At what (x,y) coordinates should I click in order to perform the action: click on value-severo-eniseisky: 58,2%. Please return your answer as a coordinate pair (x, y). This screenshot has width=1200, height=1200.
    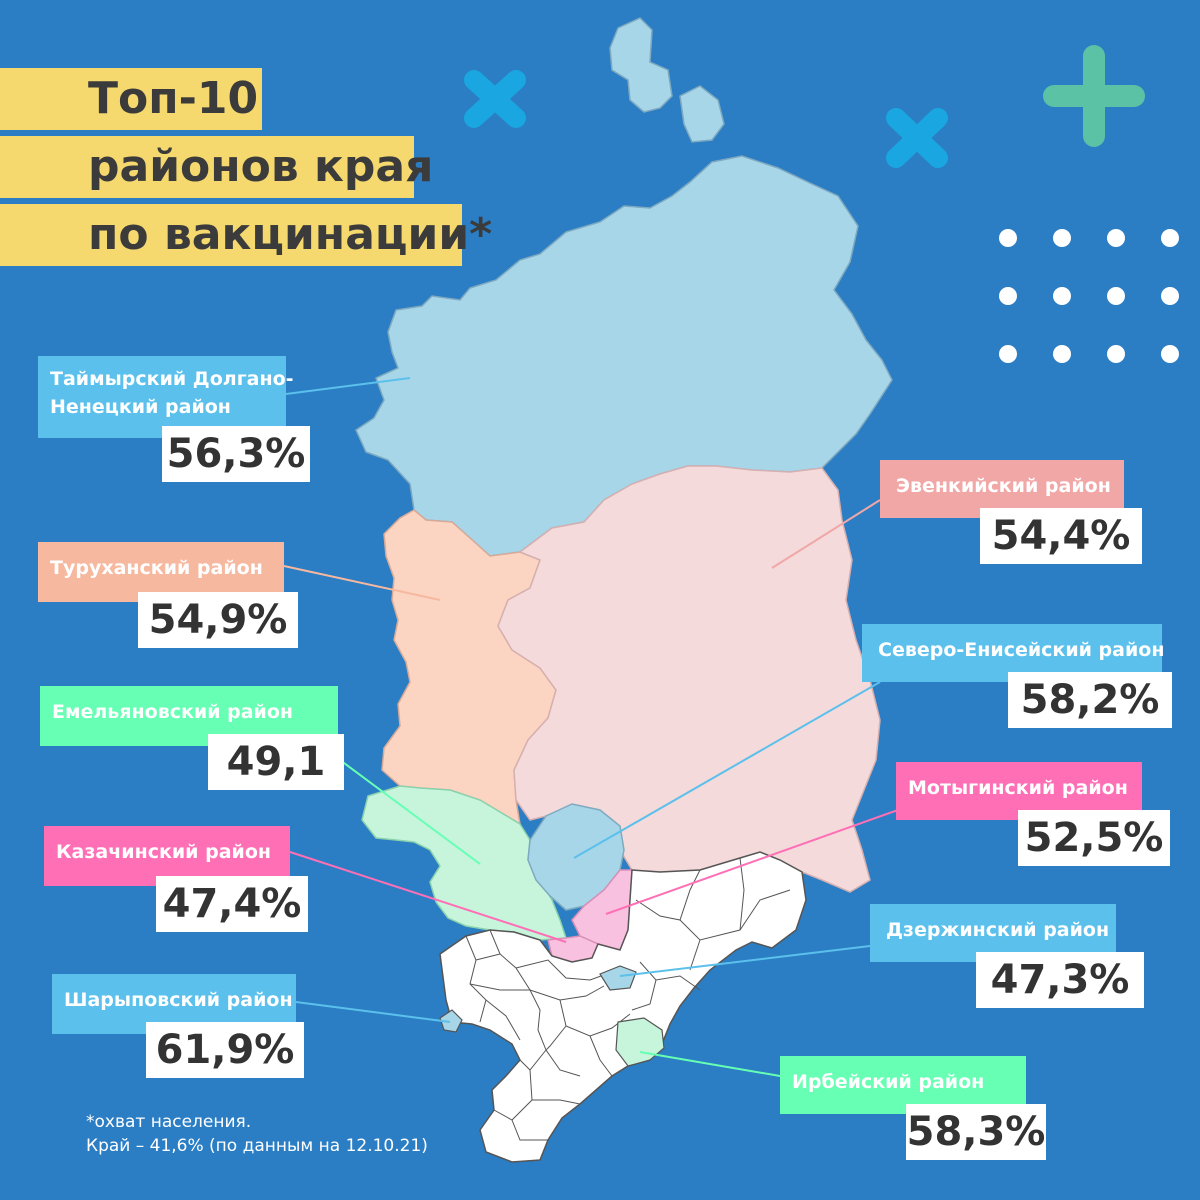
    Looking at the image, I should click on (1090, 700).